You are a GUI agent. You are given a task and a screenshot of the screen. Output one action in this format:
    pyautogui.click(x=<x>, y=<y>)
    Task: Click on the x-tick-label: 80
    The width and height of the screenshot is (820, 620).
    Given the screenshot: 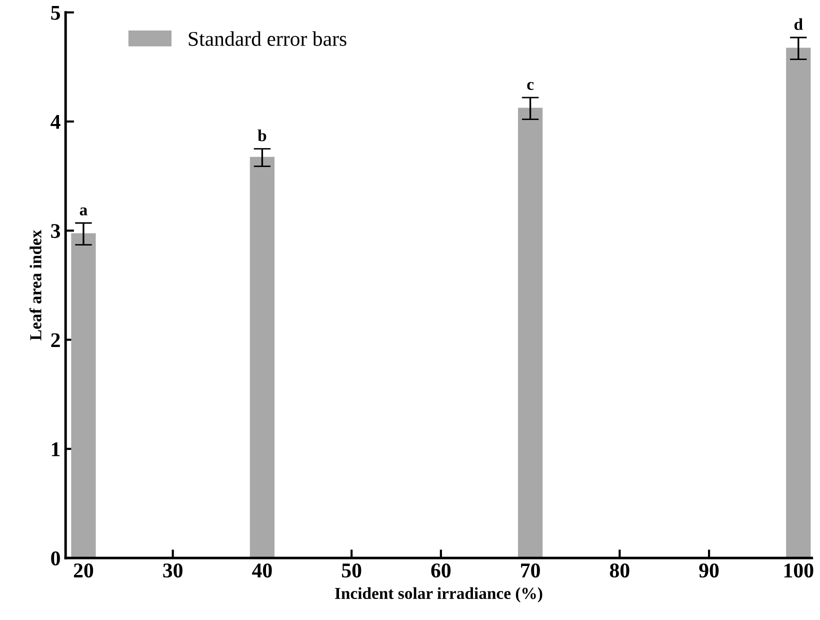 What is the action you would take?
    pyautogui.click(x=620, y=570)
    